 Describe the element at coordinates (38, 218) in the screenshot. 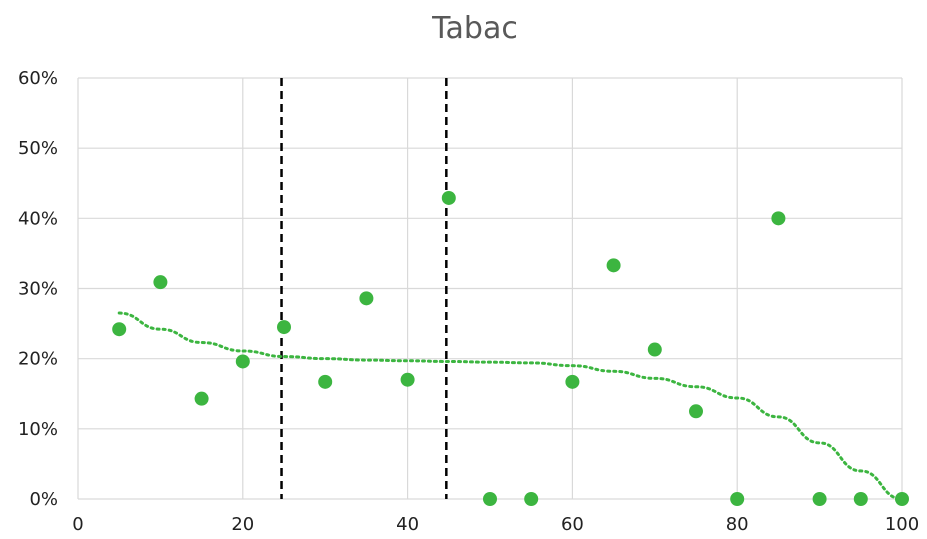

I see `y-tick-label: 40%` at that location.